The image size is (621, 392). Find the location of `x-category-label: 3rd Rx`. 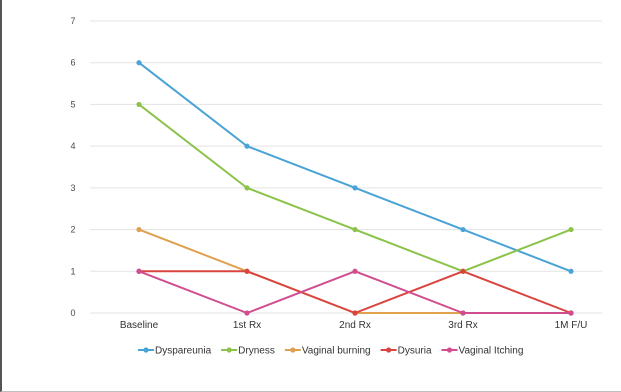

x-category-label: 3rd Rx is located at coordinates (462, 325).